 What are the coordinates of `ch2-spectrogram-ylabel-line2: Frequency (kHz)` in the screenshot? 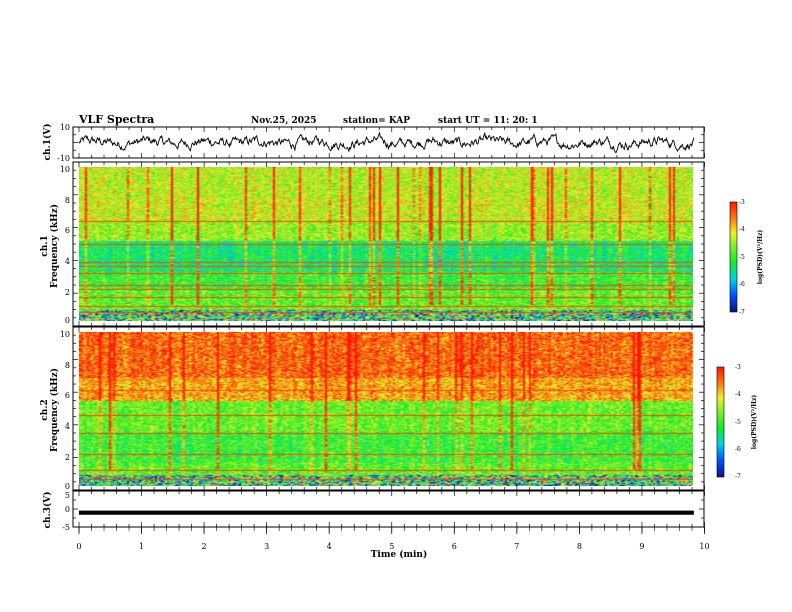 It's located at (54, 410).